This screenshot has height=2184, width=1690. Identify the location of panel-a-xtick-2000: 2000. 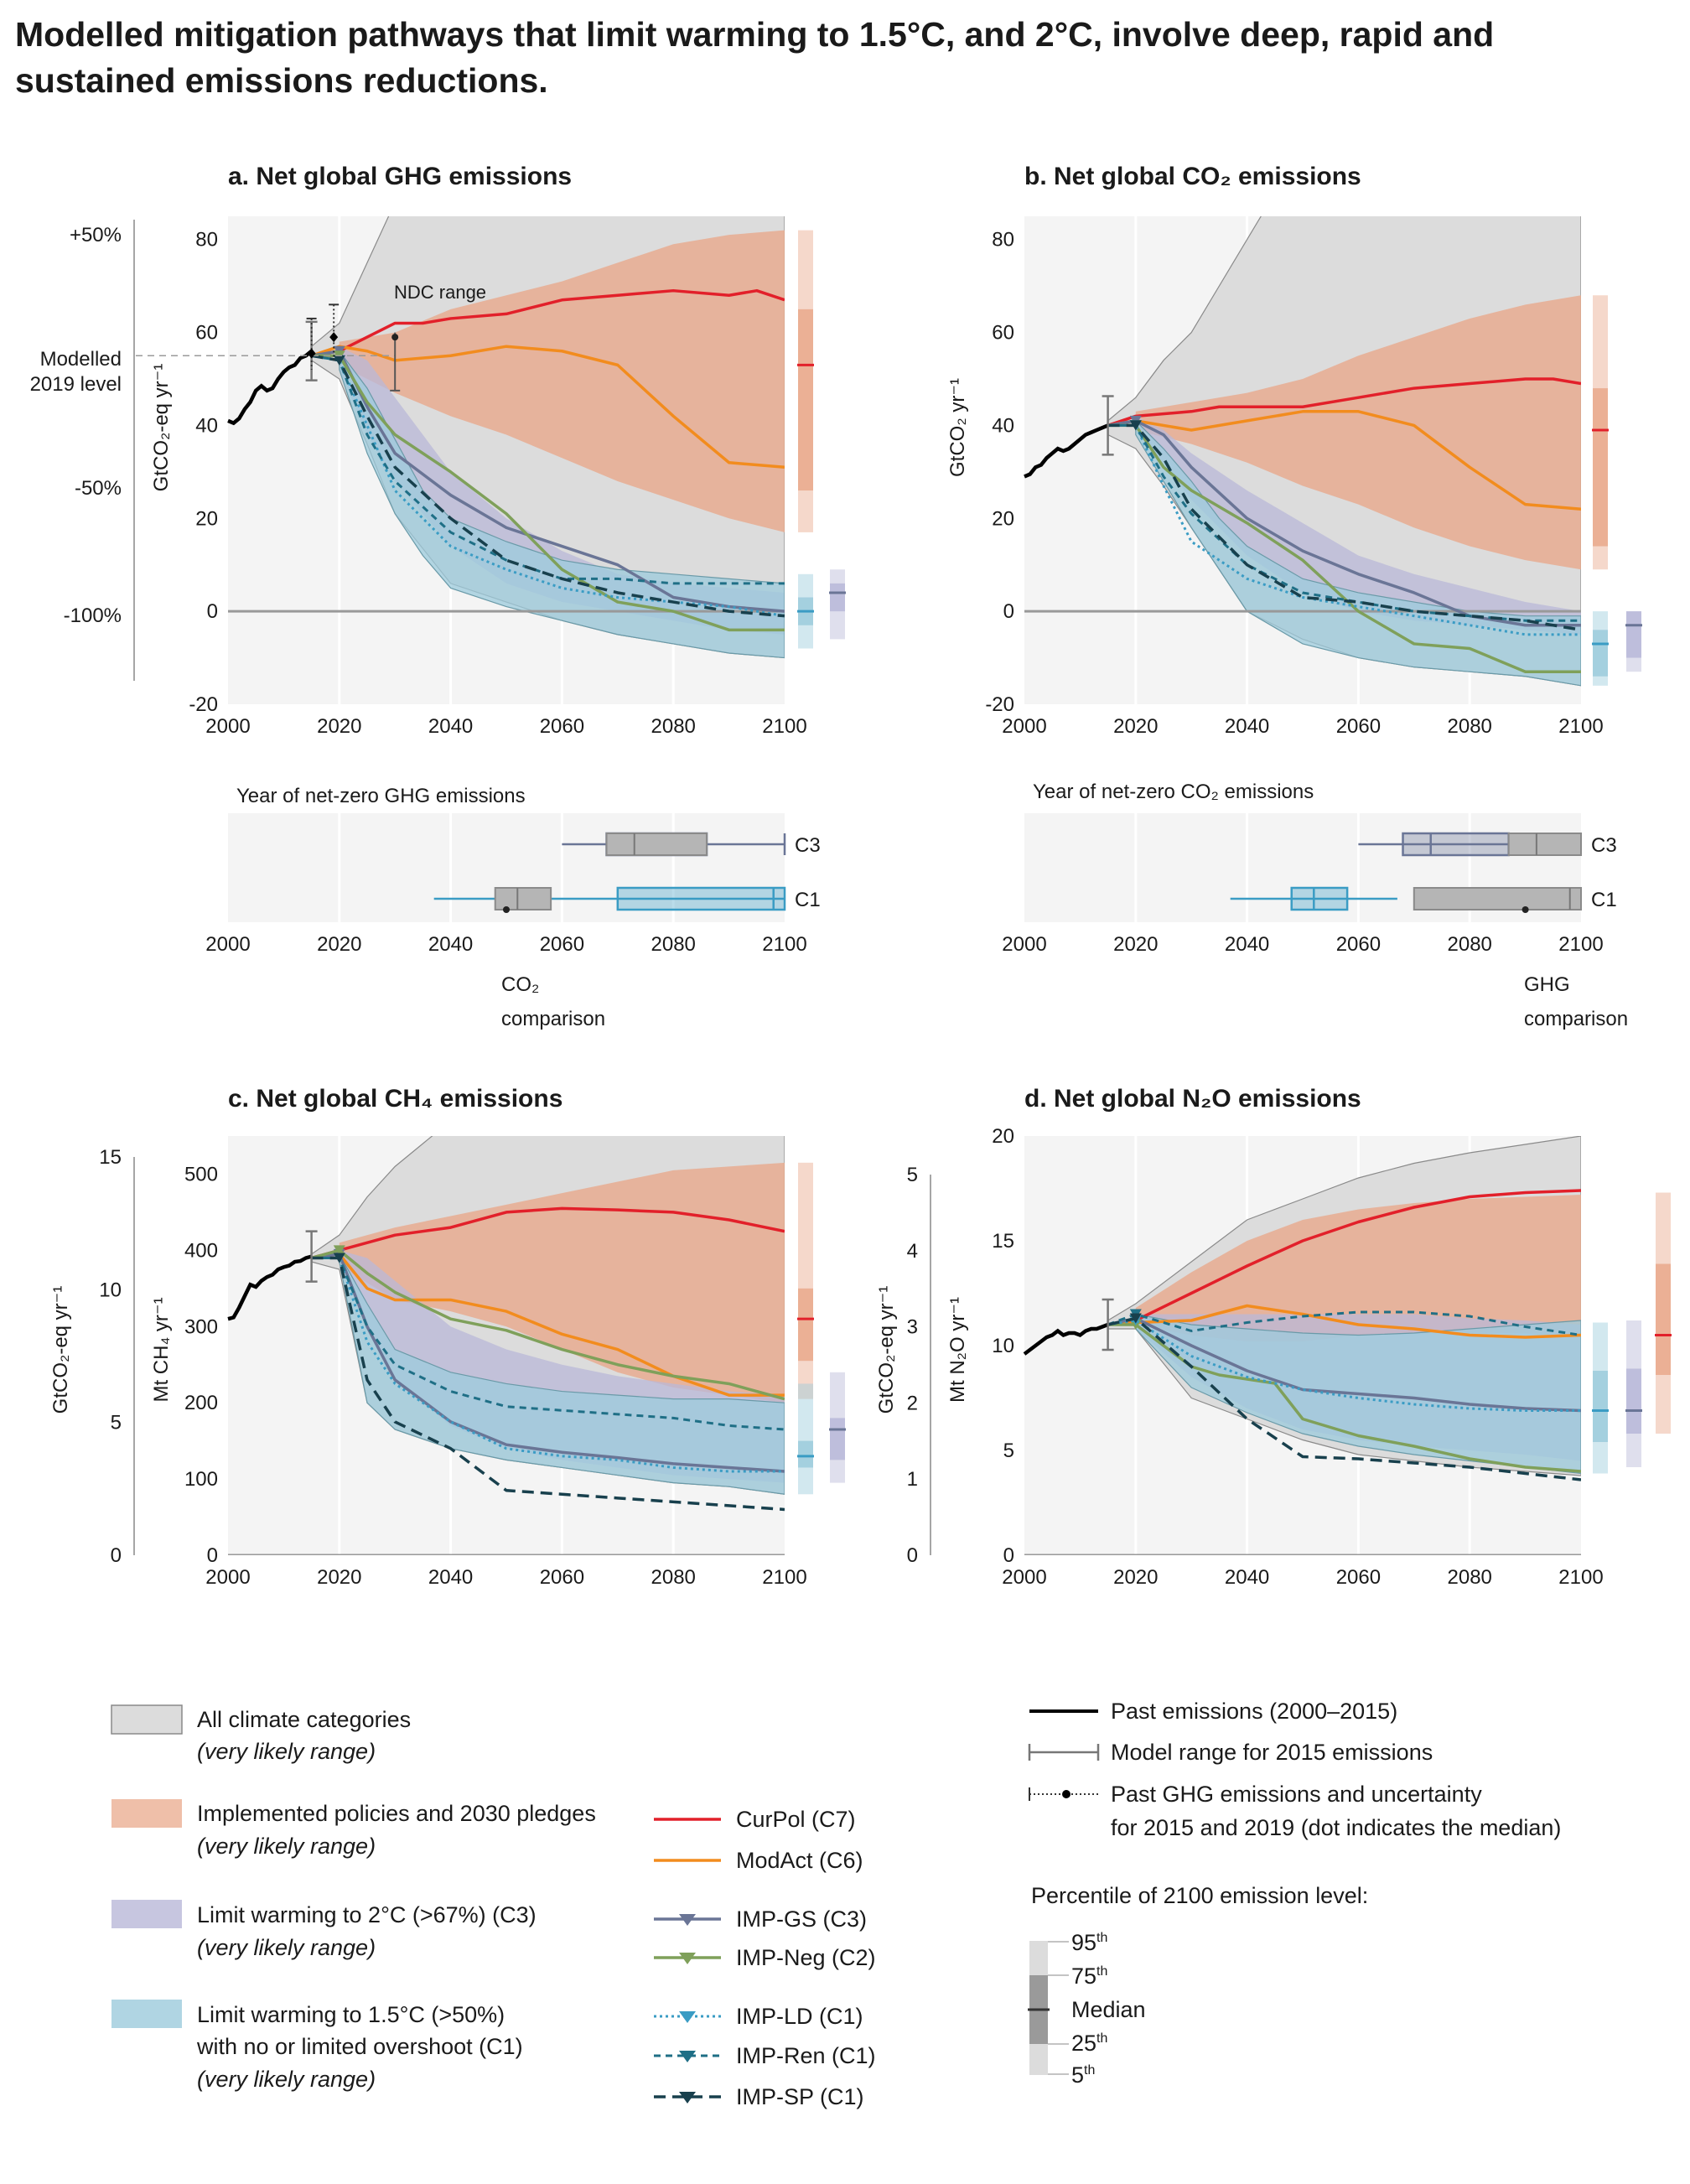
(227, 726).